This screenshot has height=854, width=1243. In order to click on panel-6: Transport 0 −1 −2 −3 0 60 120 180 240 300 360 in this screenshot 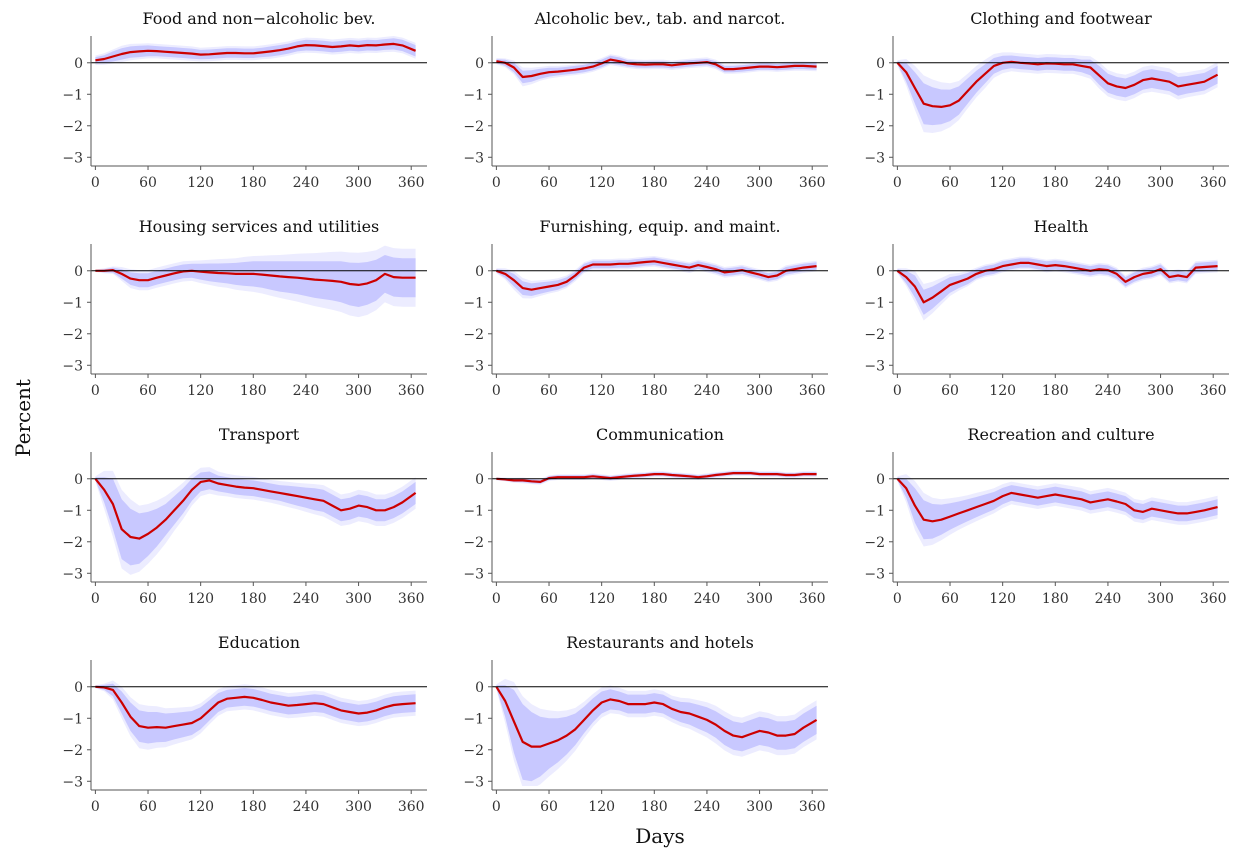, I will do `click(244, 516)`.